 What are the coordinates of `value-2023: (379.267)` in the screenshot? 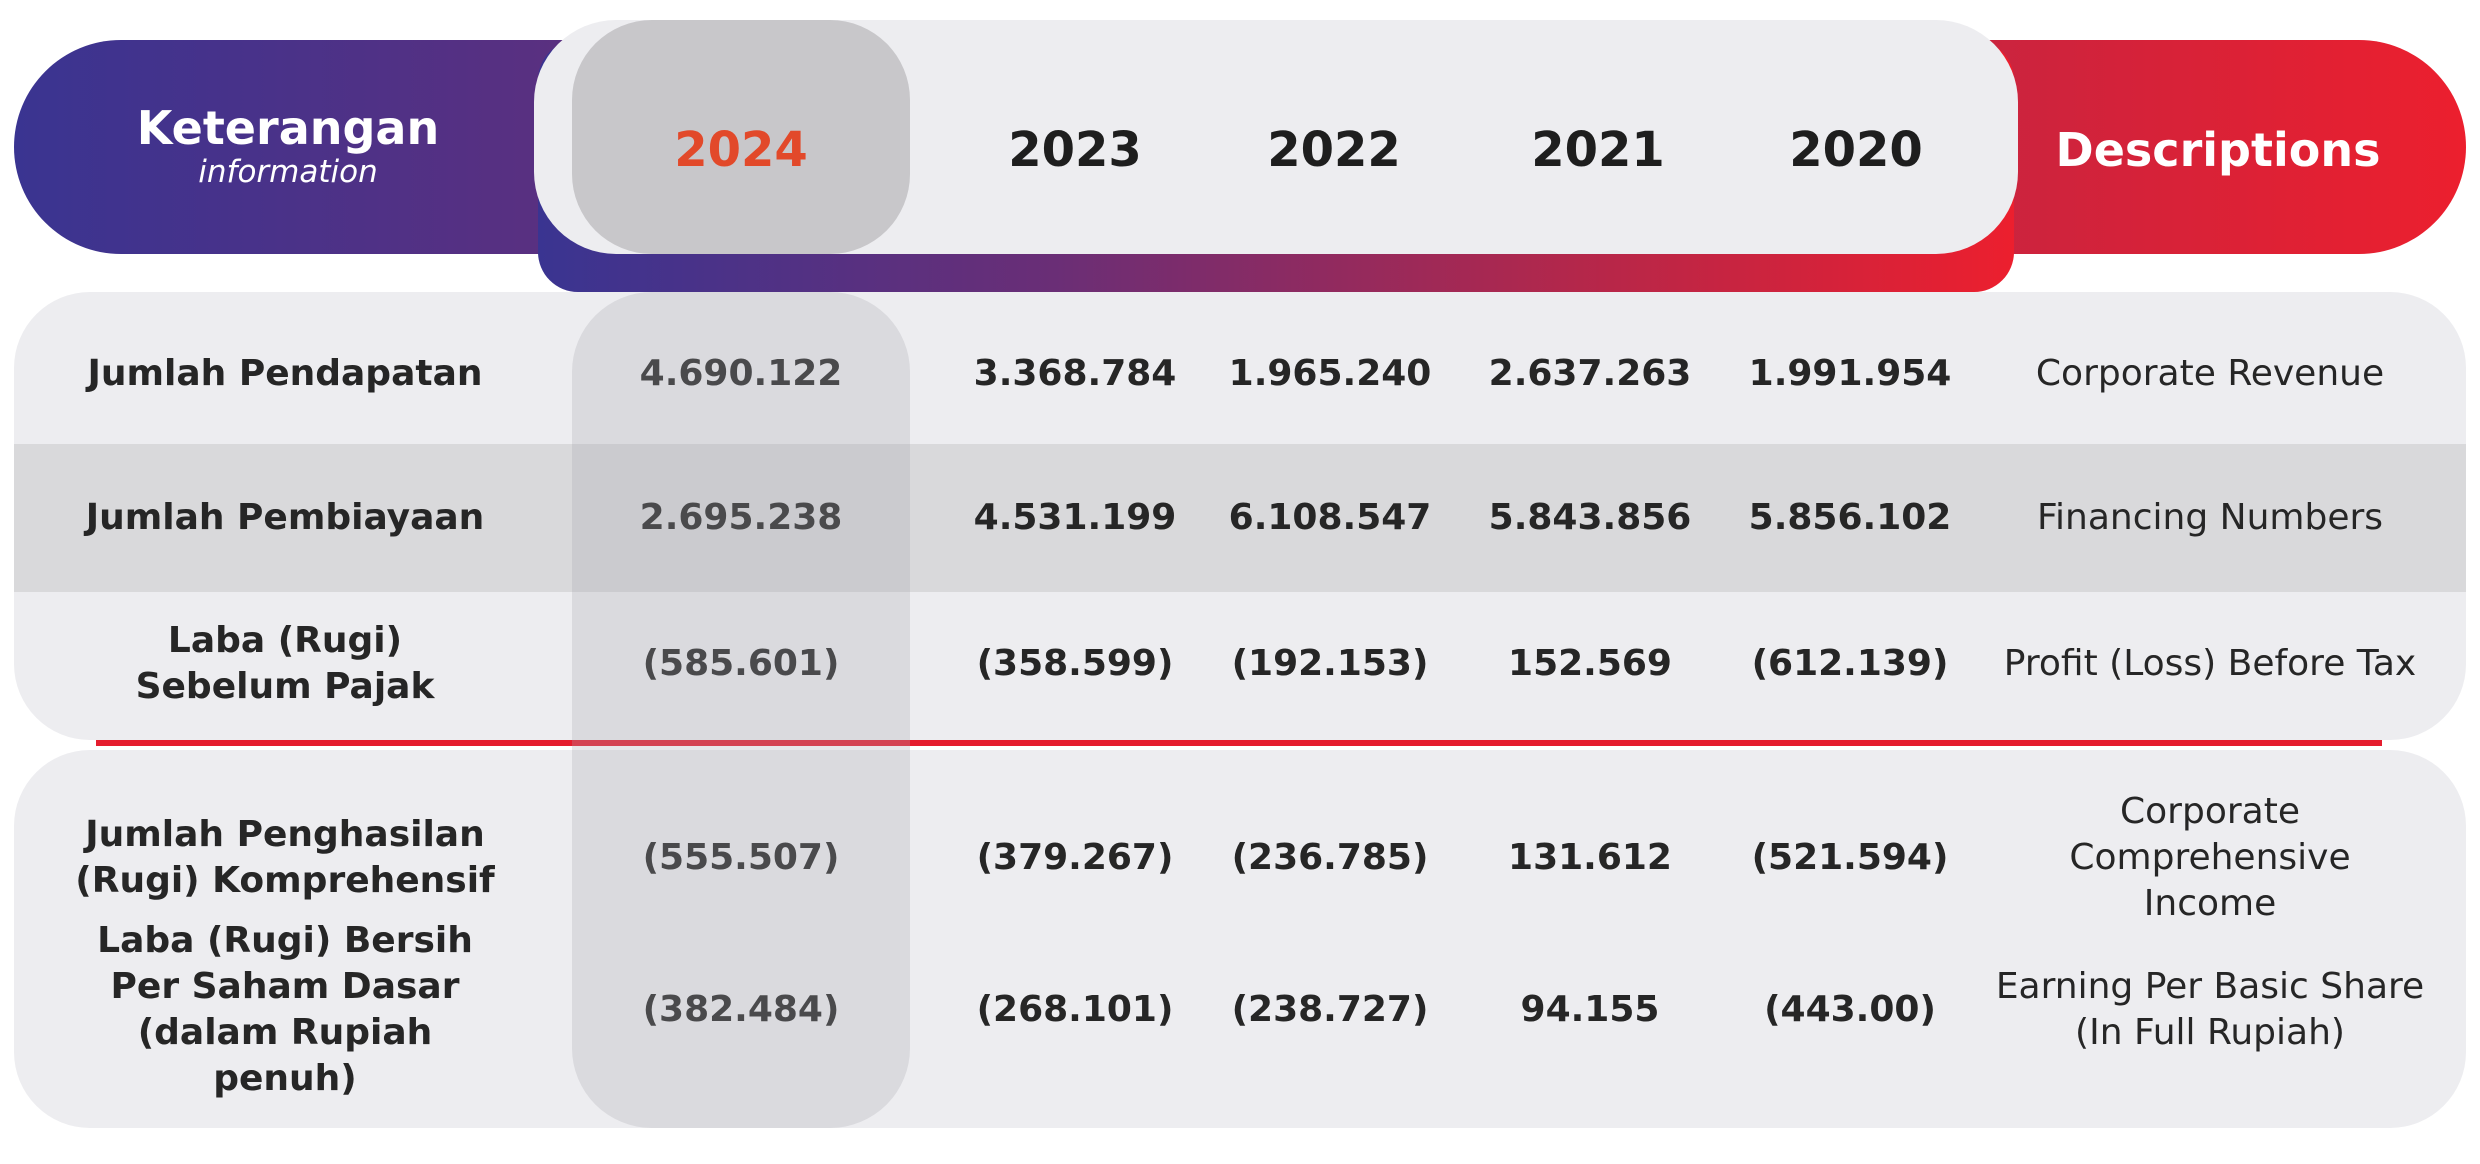 It's located at (1075, 857).